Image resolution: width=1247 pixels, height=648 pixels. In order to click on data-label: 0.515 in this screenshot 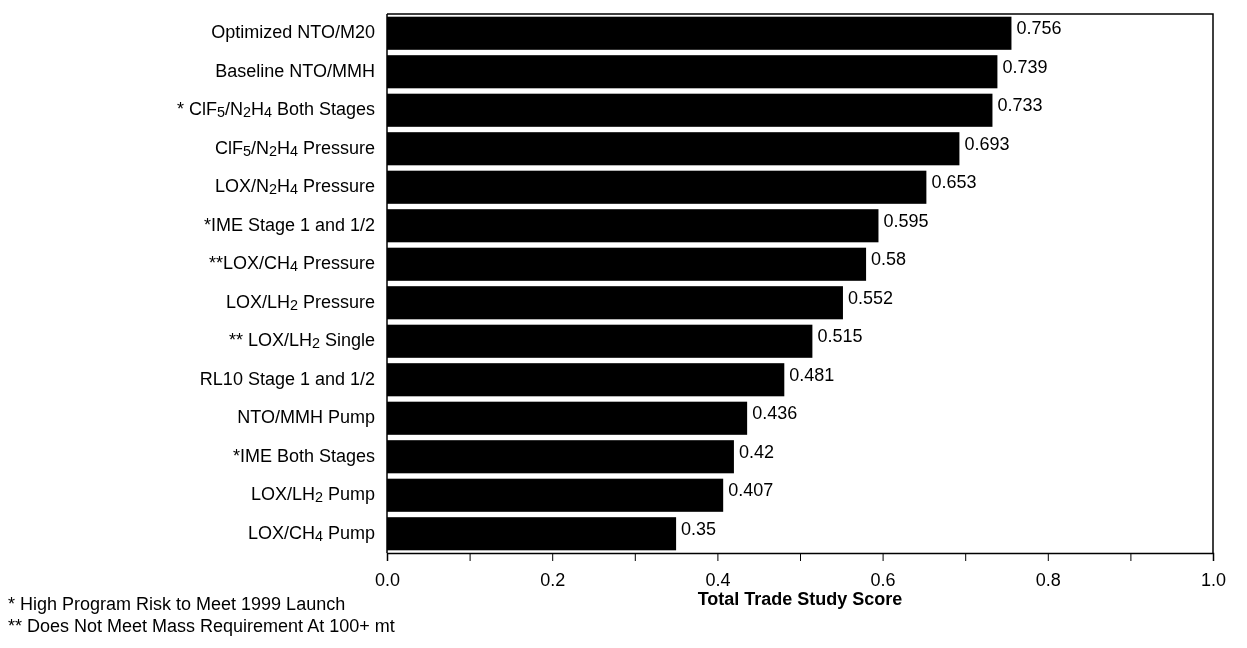, I will do `click(840, 336)`.